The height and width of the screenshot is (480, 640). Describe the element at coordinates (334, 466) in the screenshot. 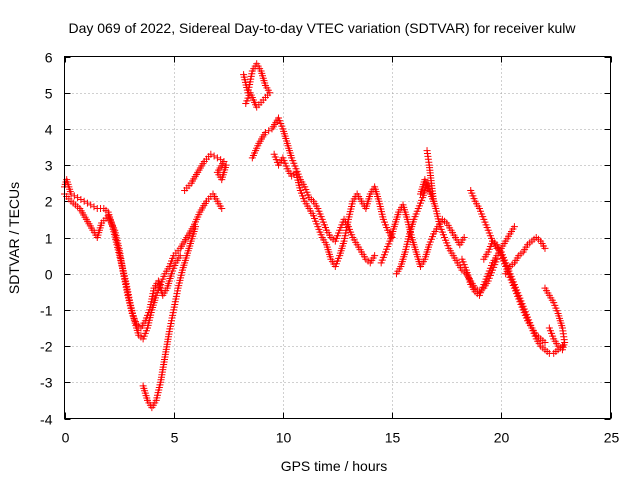

I see `x-axis-label: GPS time / hours` at that location.